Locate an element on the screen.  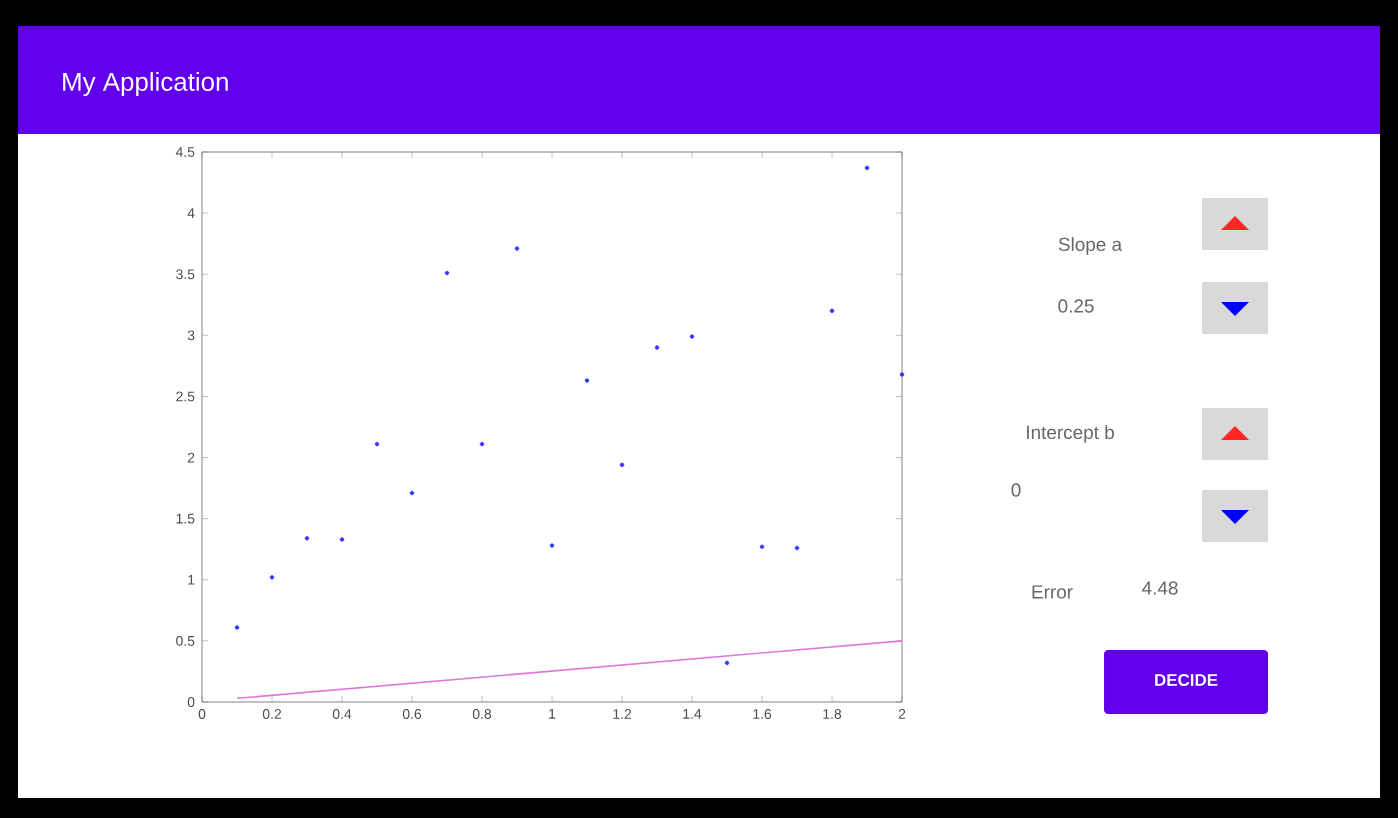
text: 0 is located at coordinates (1016, 490).